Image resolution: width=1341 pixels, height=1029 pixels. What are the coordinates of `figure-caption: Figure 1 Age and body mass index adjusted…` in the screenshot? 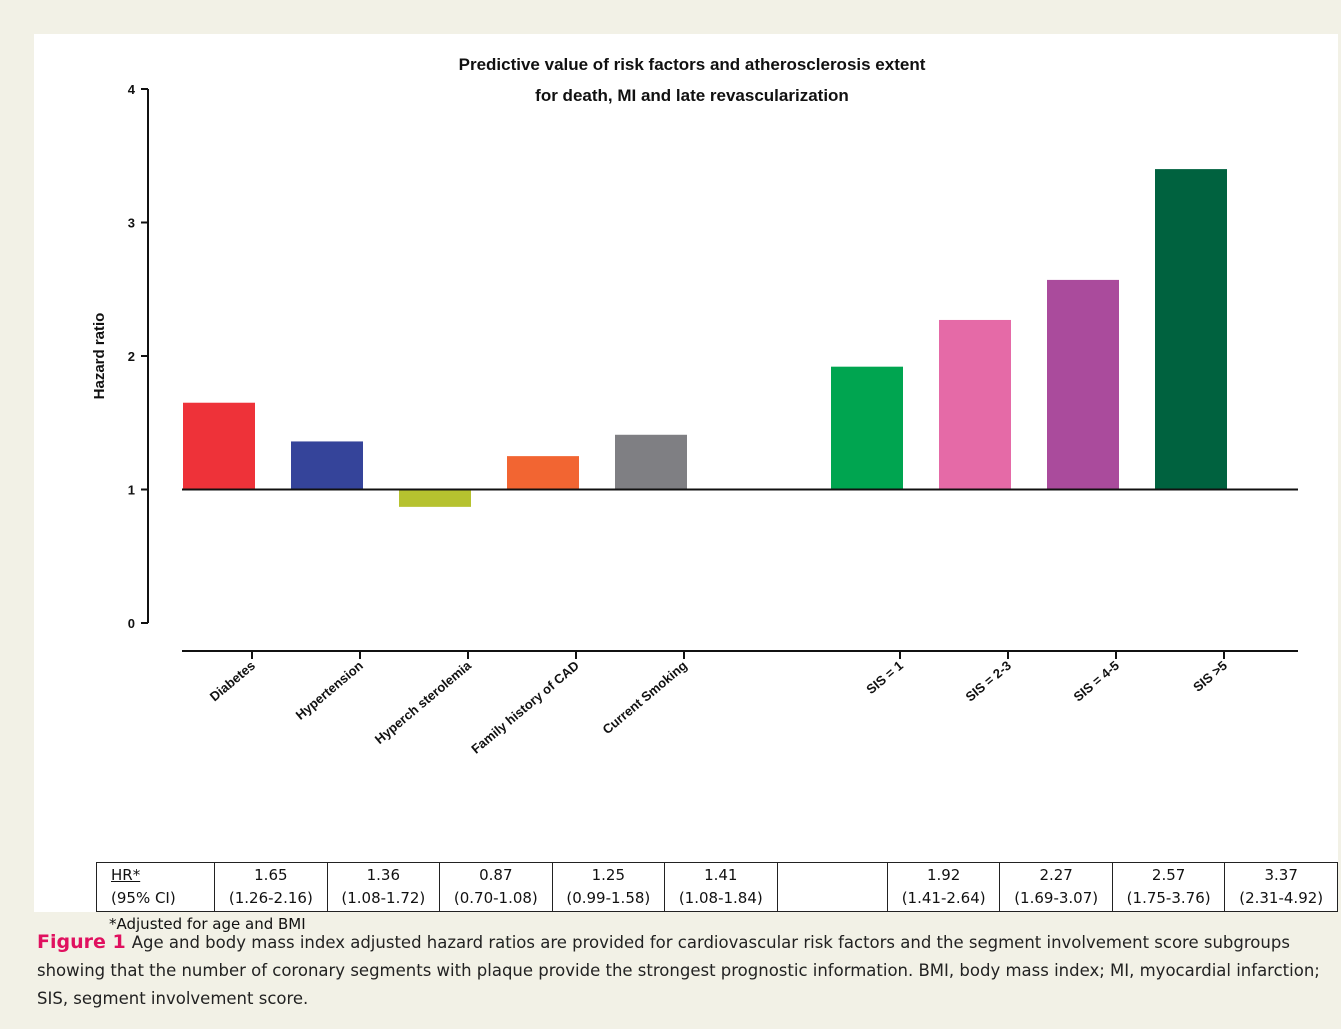 It's located at (682, 970).